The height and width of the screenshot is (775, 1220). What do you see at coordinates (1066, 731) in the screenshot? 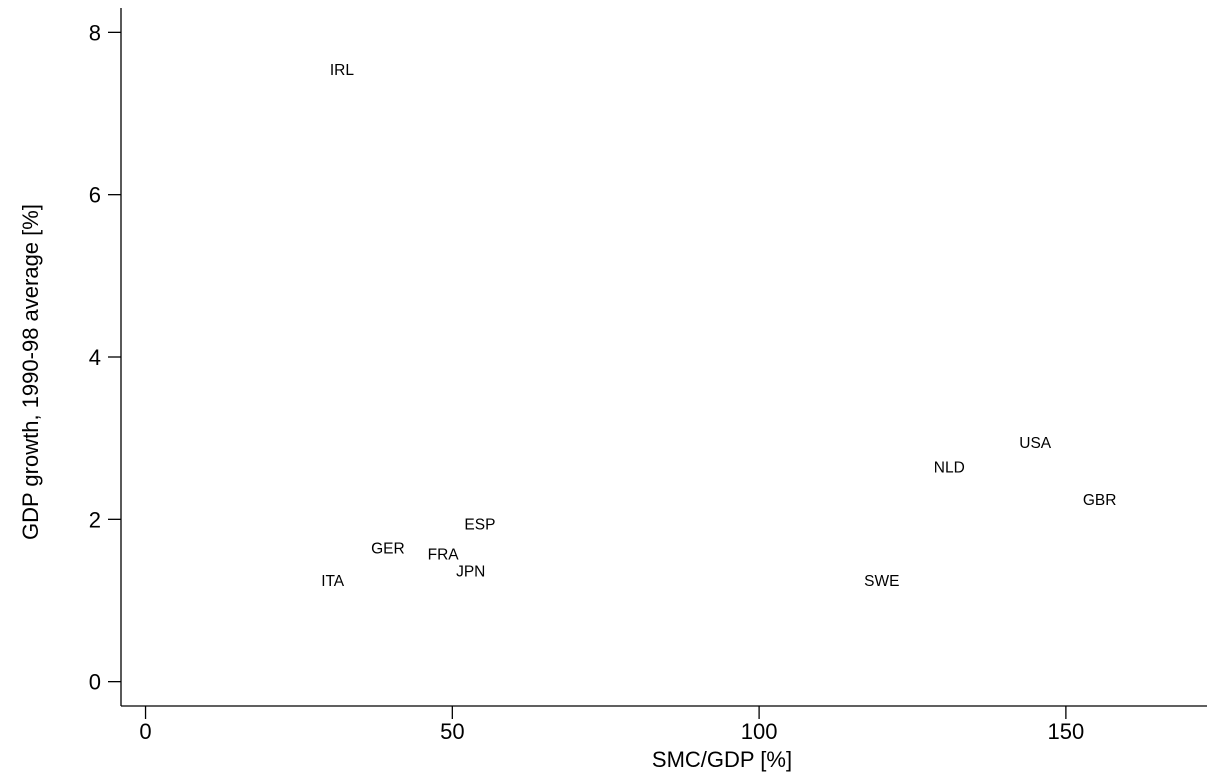
I see `x-tick-label: 150` at bounding box center [1066, 731].